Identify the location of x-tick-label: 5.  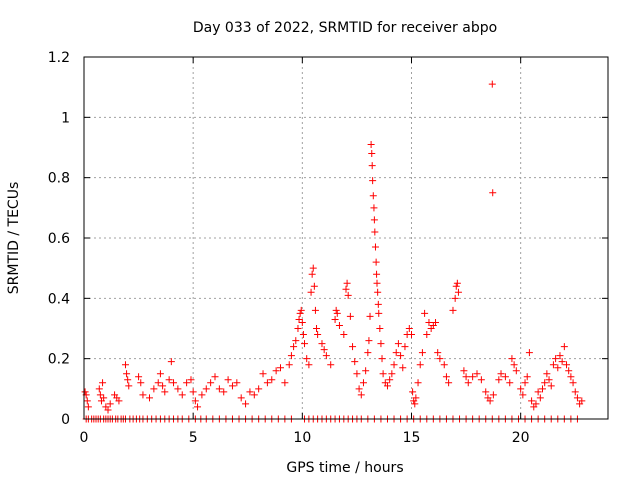
(193, 438).